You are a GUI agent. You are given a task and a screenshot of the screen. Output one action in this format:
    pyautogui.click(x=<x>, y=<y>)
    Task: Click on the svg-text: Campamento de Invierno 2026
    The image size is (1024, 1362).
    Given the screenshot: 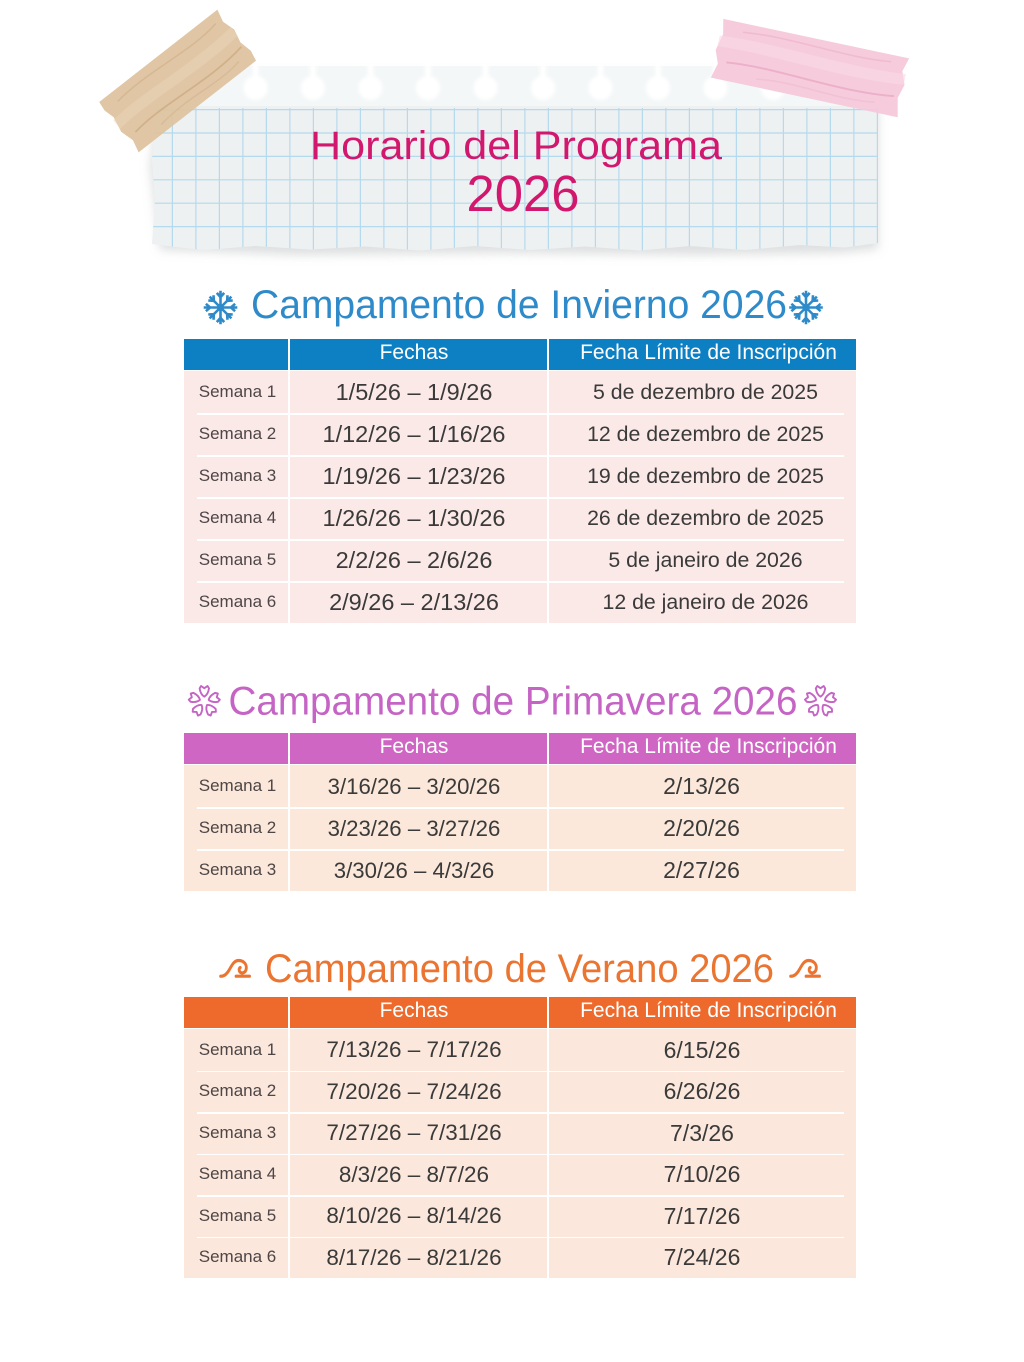 What is the action you would take?
    pyautogui.click(x=519, y=305)
    